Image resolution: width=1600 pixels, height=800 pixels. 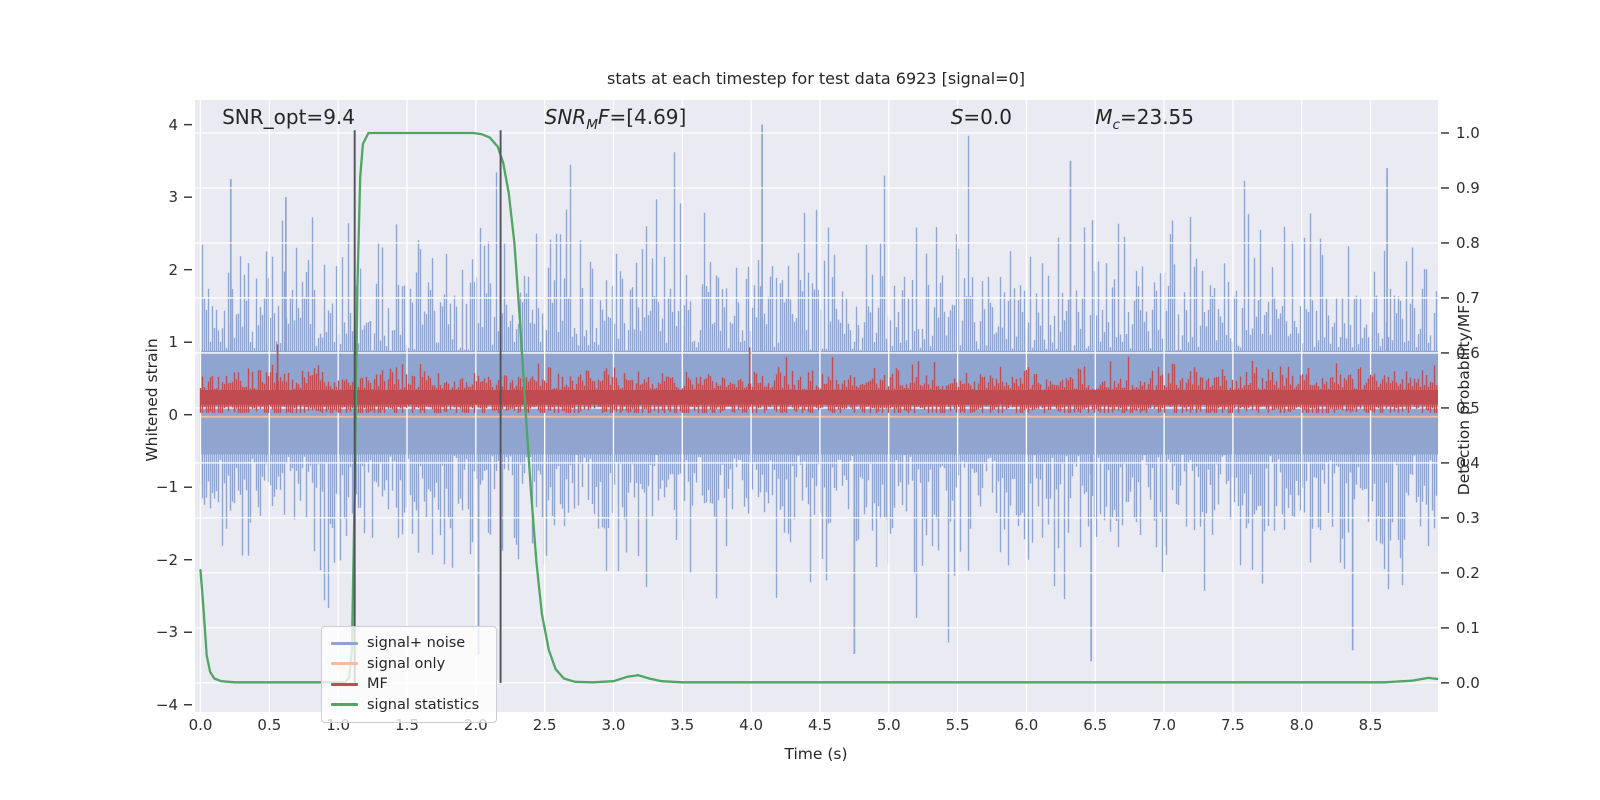 I want to click on x-tick-label: 7.0, so click(x=1164, y=725).